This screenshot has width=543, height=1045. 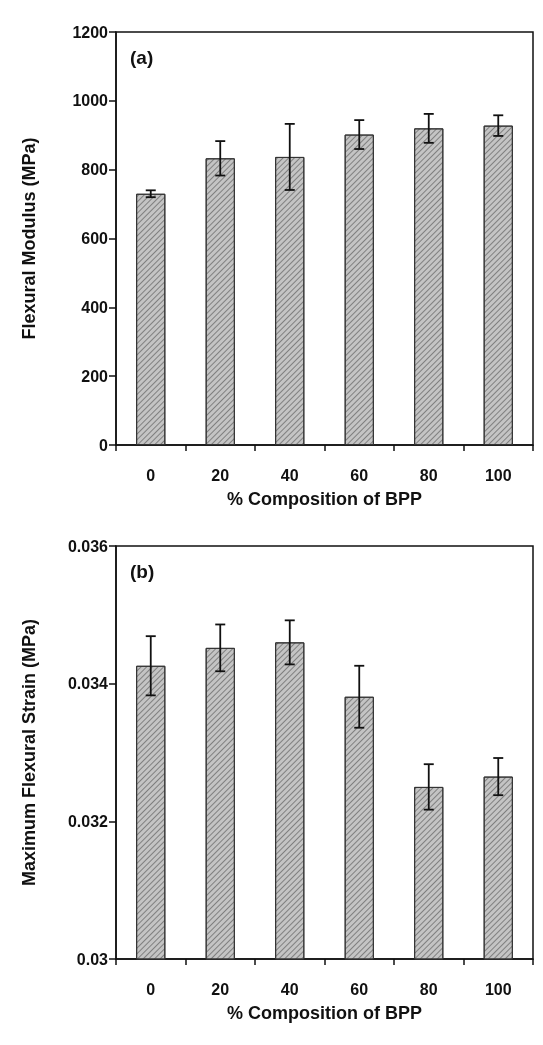 What do you see at coordinates (95, 170) in the screenshot?
I see `y-tick-label: 800` at bounding box center [95, 170].